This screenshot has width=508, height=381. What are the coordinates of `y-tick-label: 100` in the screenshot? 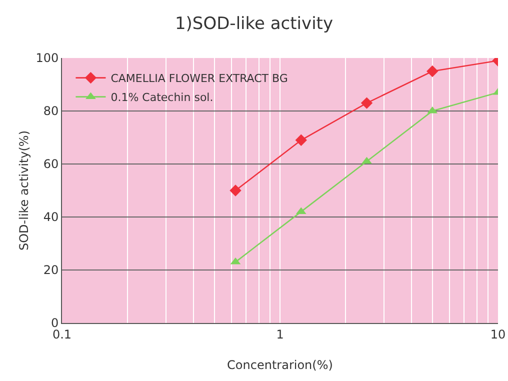 It's located at (47, 58).